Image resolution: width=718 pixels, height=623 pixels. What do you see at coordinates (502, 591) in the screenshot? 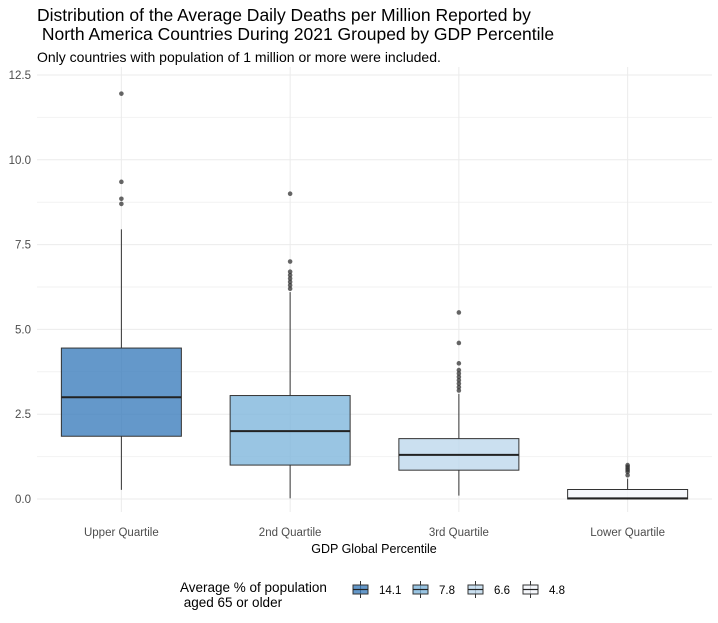
I see `legend-label: 6.6` at bounding box center [502, 591].